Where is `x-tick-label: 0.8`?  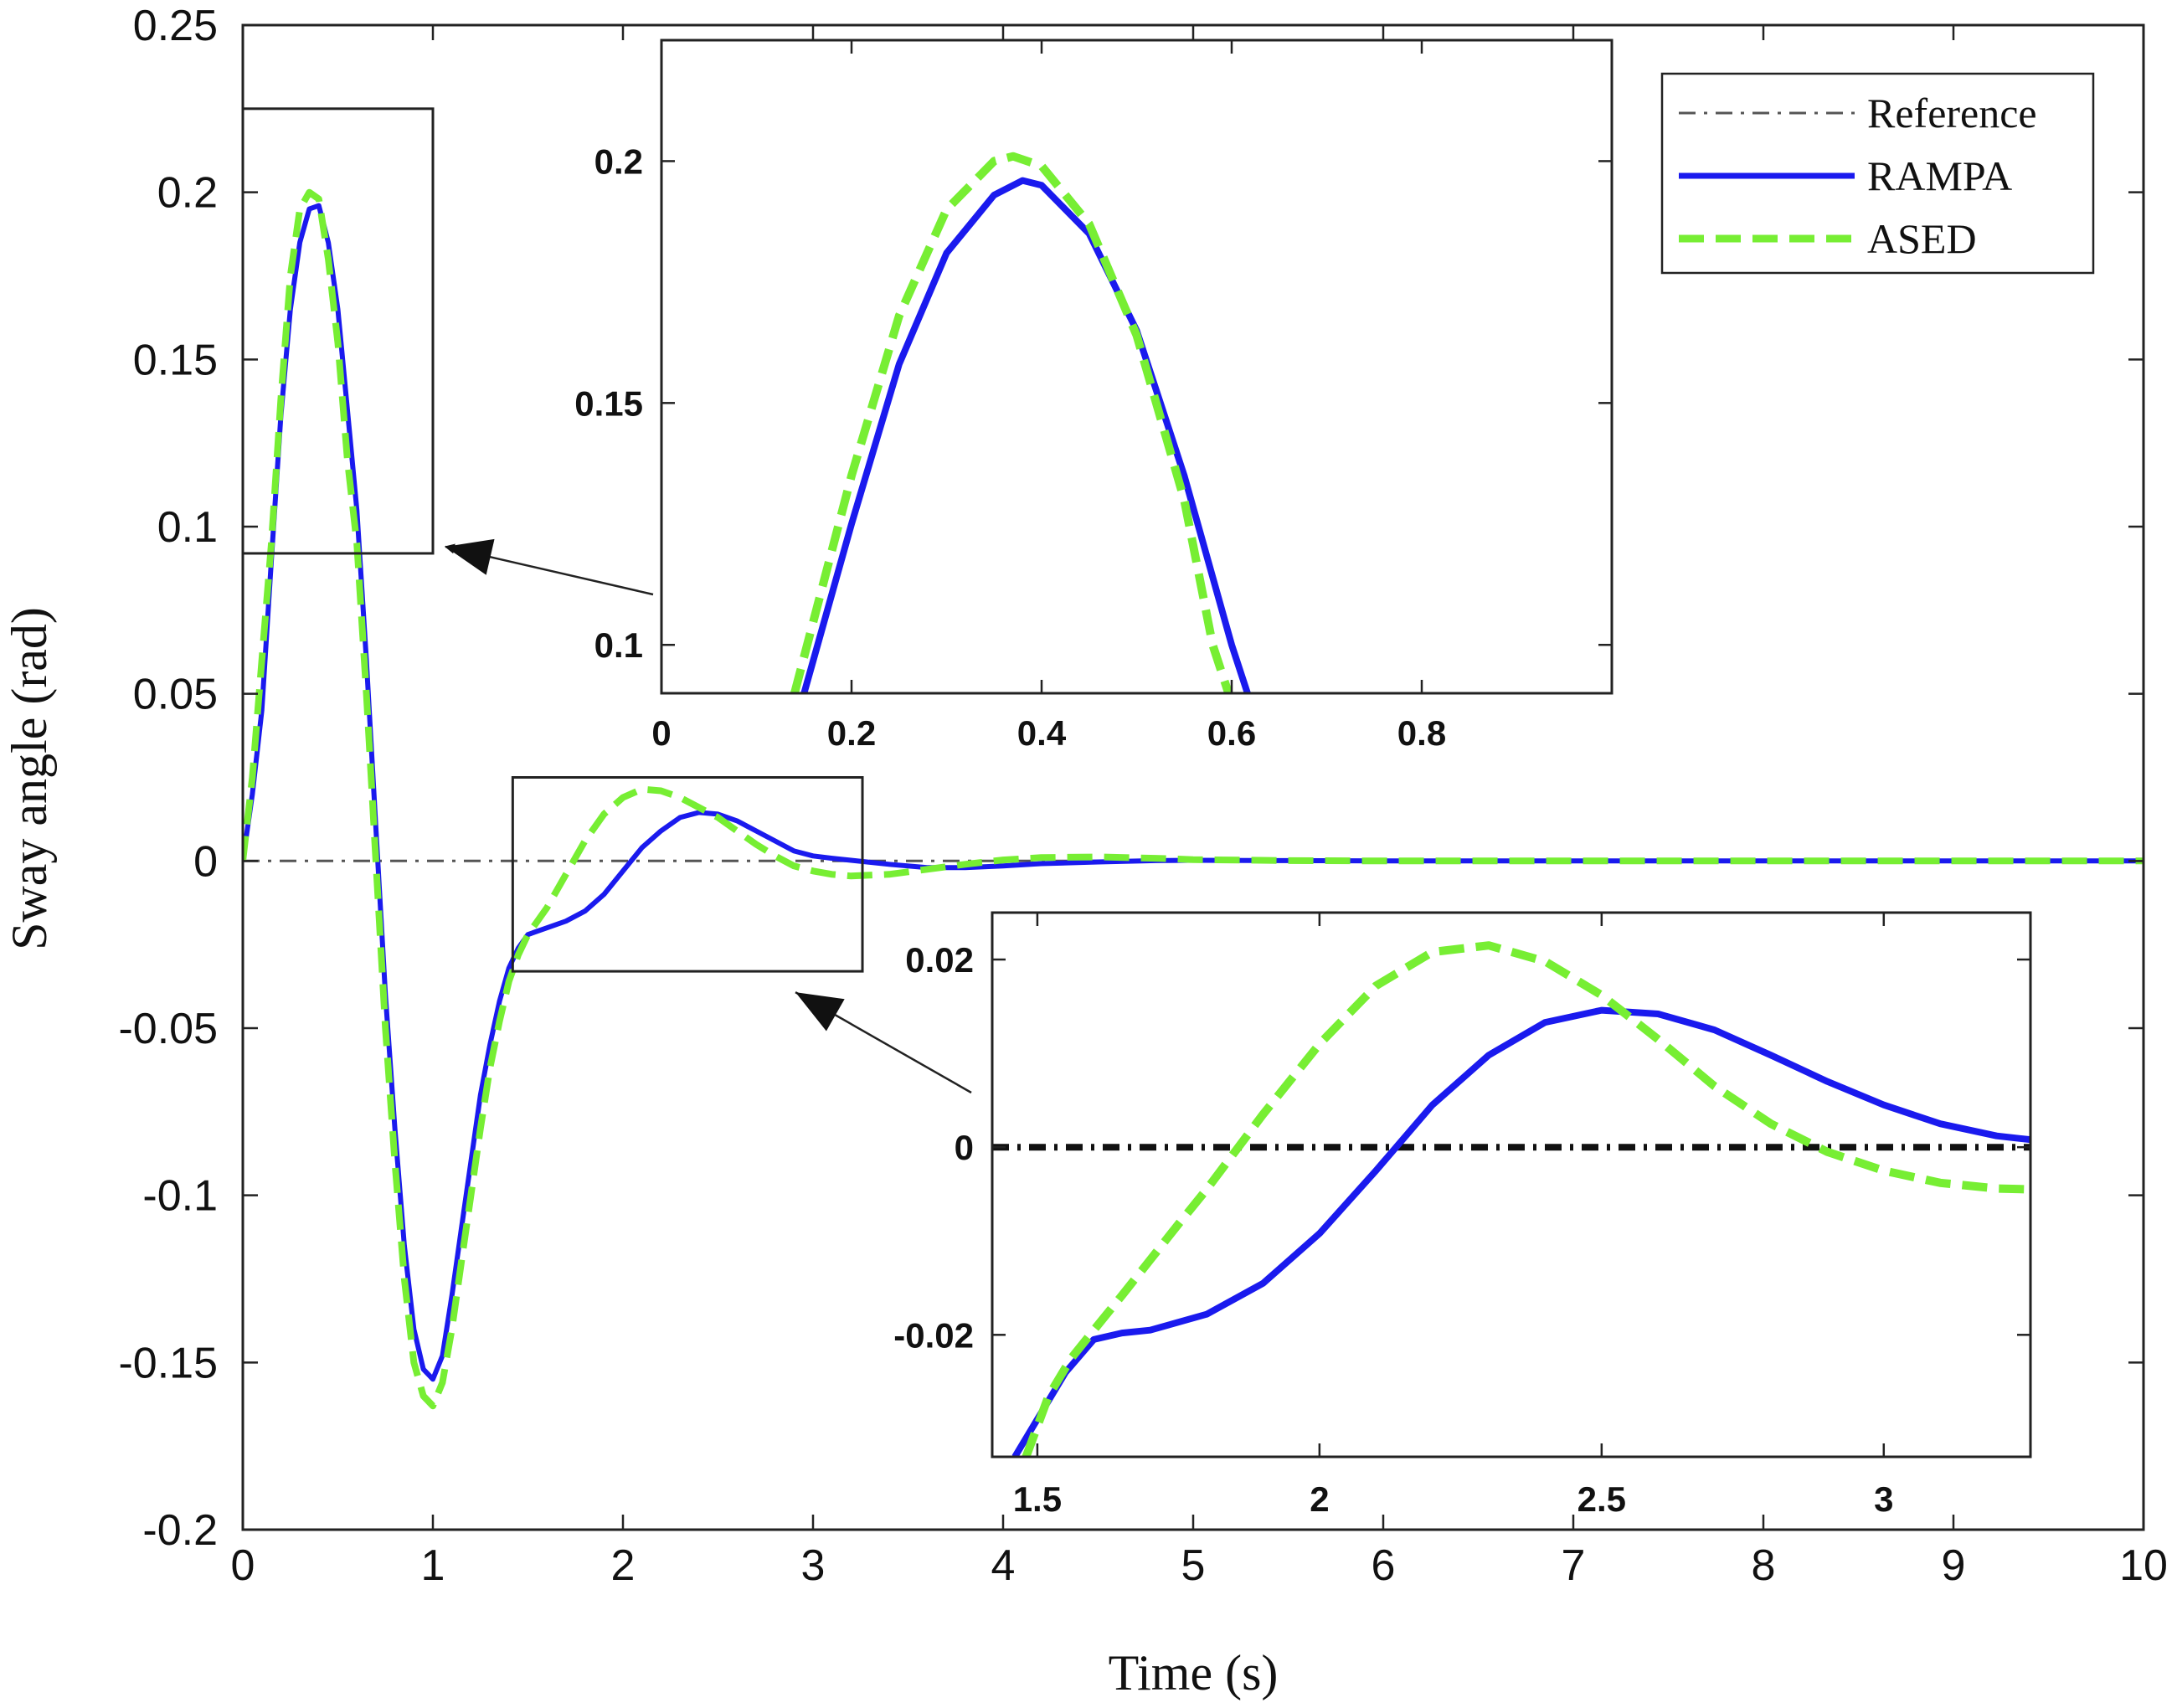
x-tick-label: 0.8 is located at coordinates (1422, 733).